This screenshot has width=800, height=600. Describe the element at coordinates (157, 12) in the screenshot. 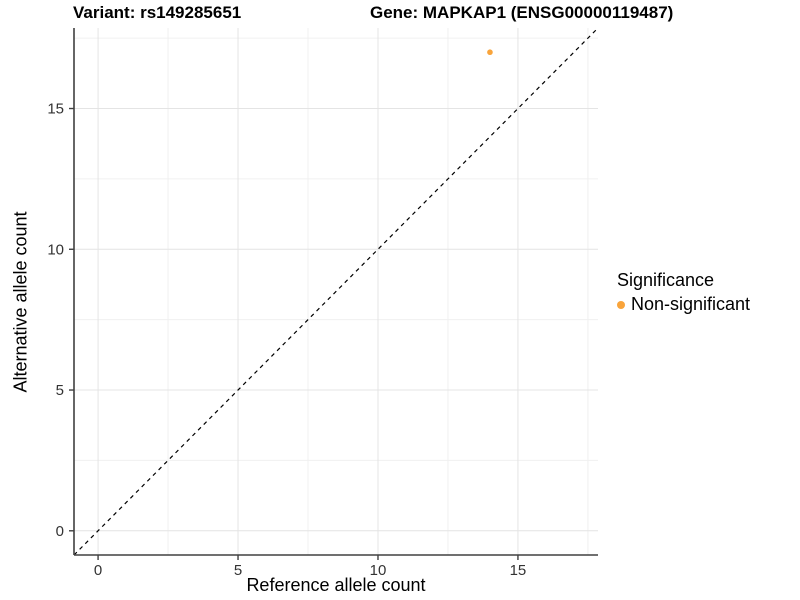

I see `plot-title-variant: Variant: rs149285651` at that location.